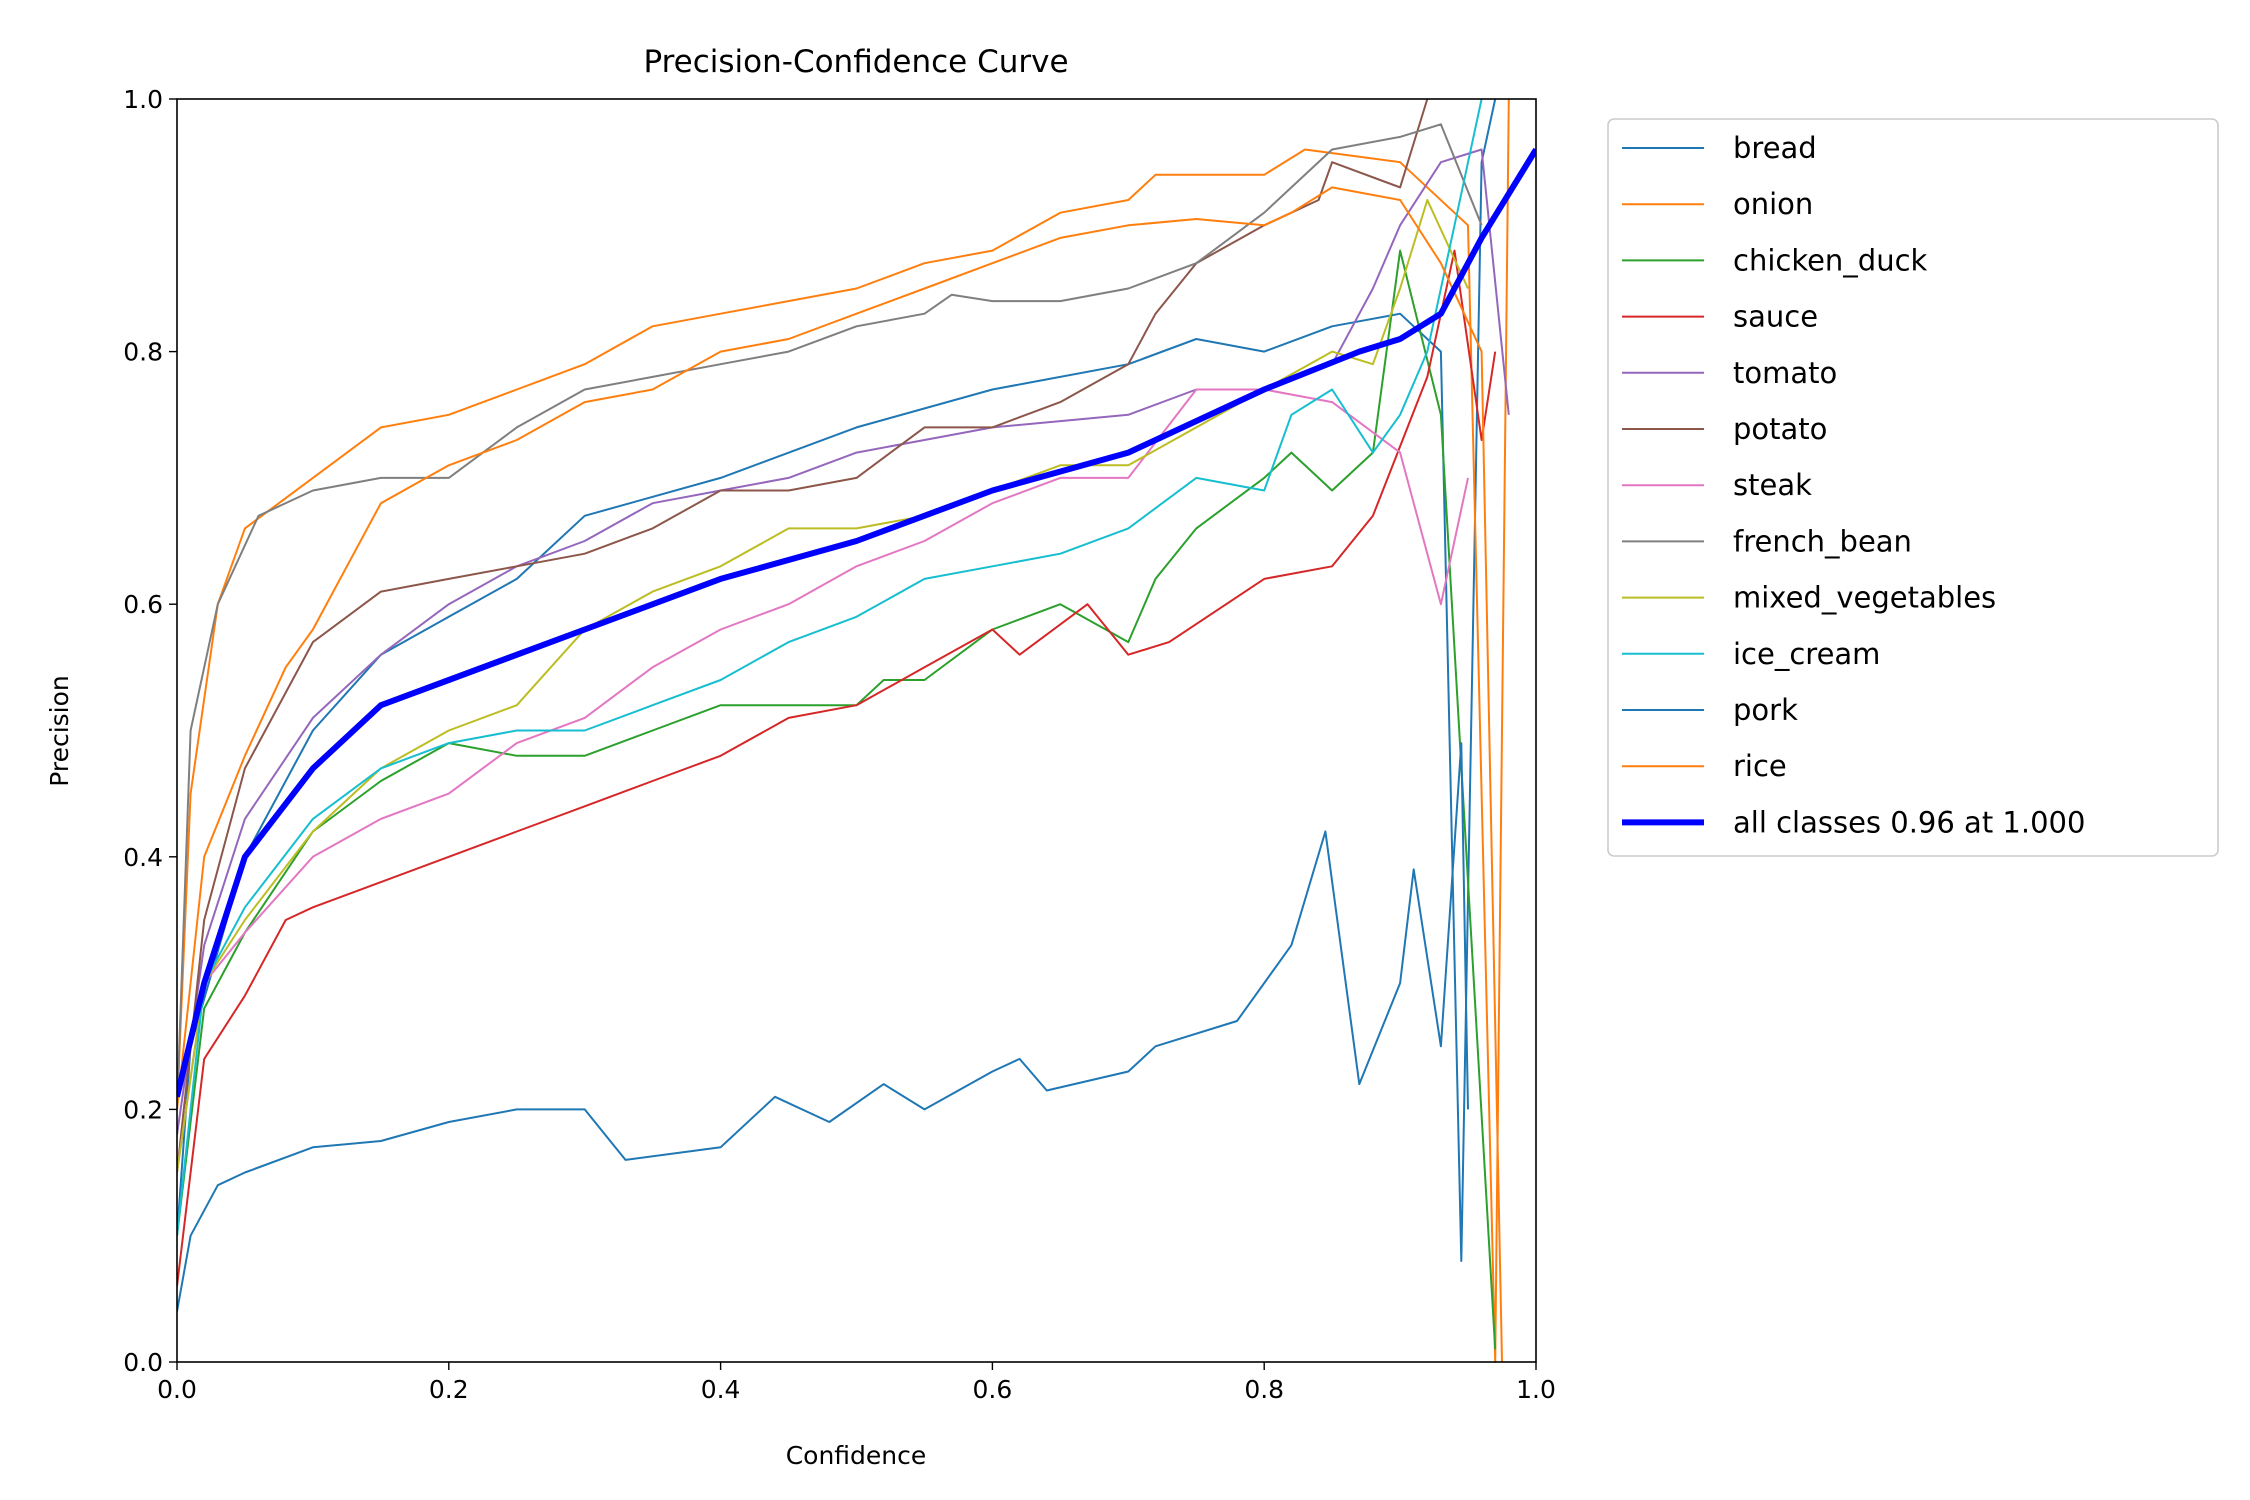 This screenshot has width=2250, height=1500. Describe the element at coordinates (1913, 487) in the screenshot. I see `legend-box` at that location.